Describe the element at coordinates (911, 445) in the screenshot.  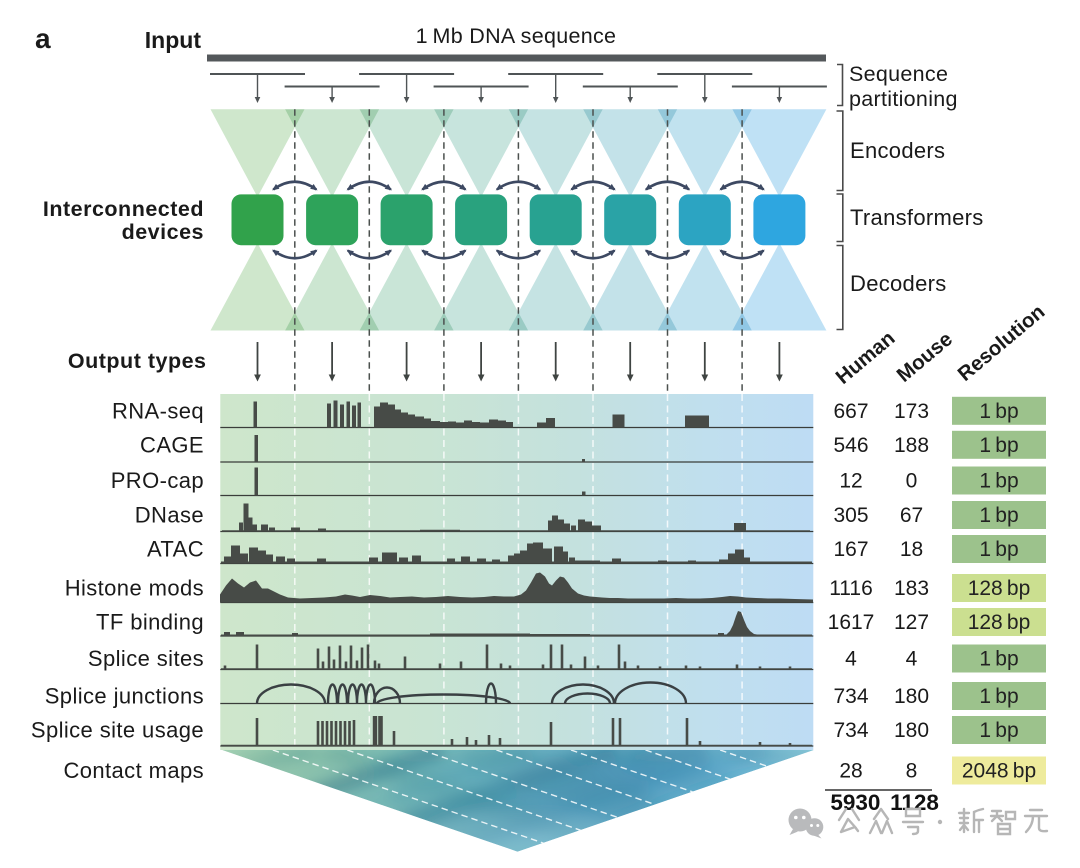
I see `svg-text: 188` at that location.